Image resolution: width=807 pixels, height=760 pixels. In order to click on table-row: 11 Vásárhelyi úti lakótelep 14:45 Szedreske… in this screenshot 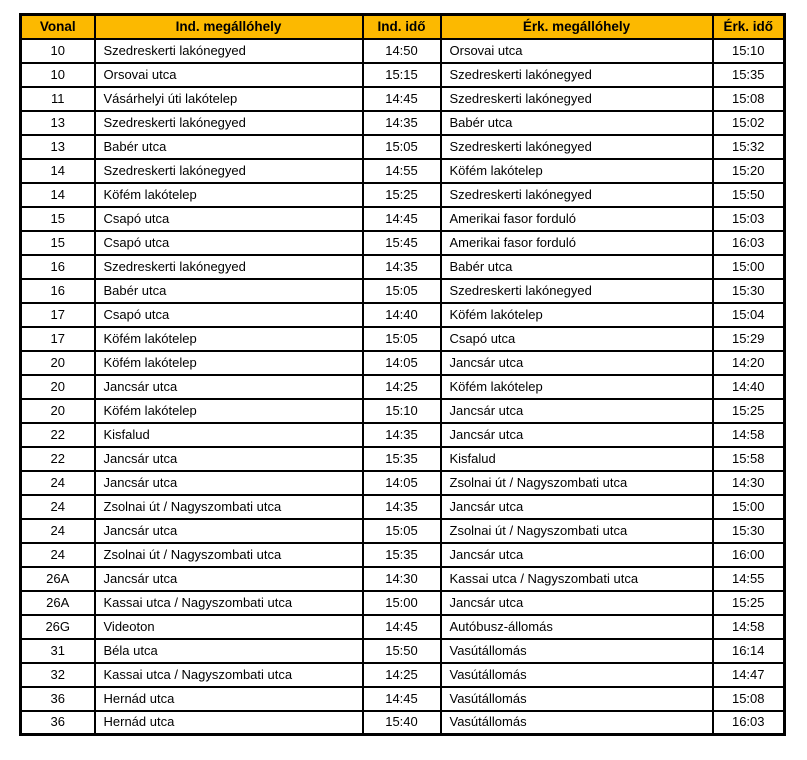, I will do `click(402, 98)`.